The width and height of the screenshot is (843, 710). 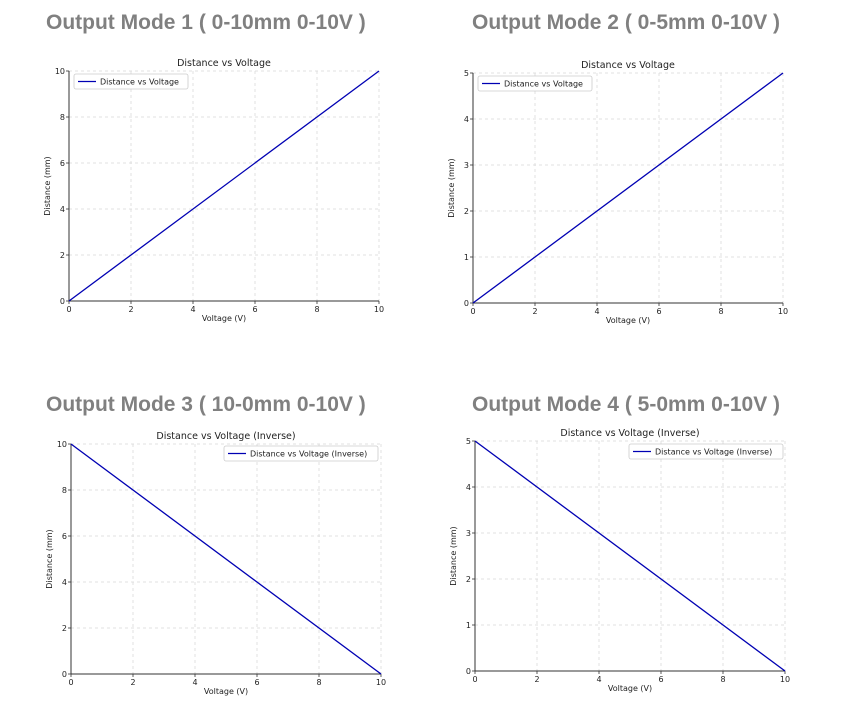 I want to click on mode-title-3: Output Mode 3 ( 10-0mm 0-10V ), so click(x=206, y=404).